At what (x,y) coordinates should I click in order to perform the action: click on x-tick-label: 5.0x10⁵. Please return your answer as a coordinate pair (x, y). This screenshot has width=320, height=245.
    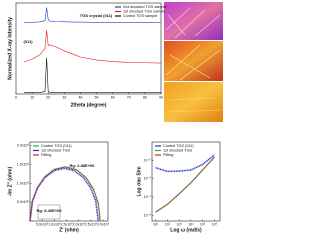
    Looking at the image, I should click on (42, 224).